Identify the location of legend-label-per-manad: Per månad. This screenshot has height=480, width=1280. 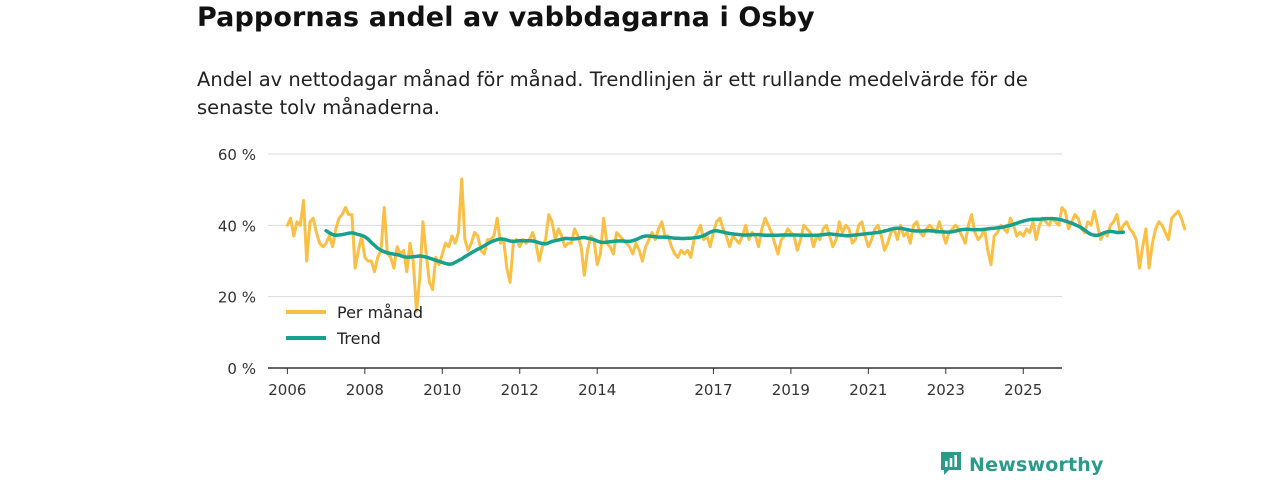
(380, 312).